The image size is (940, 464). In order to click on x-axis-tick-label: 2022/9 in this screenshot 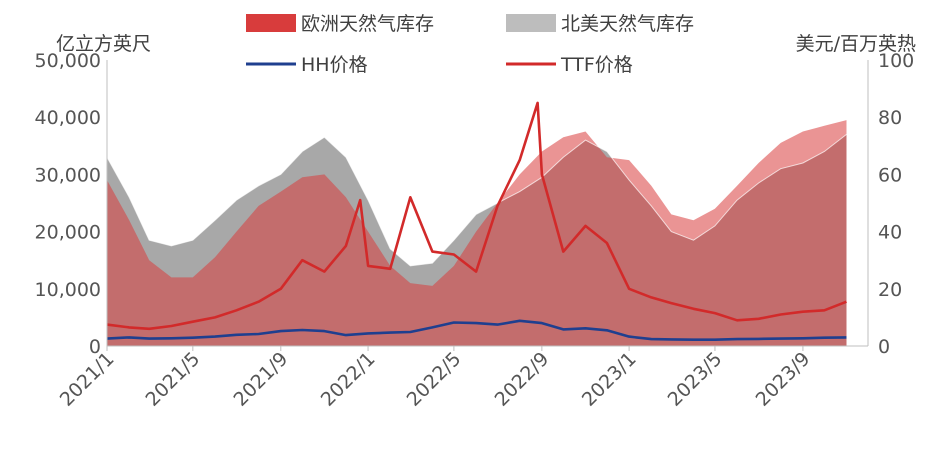, I will do `click(522, 379)`.